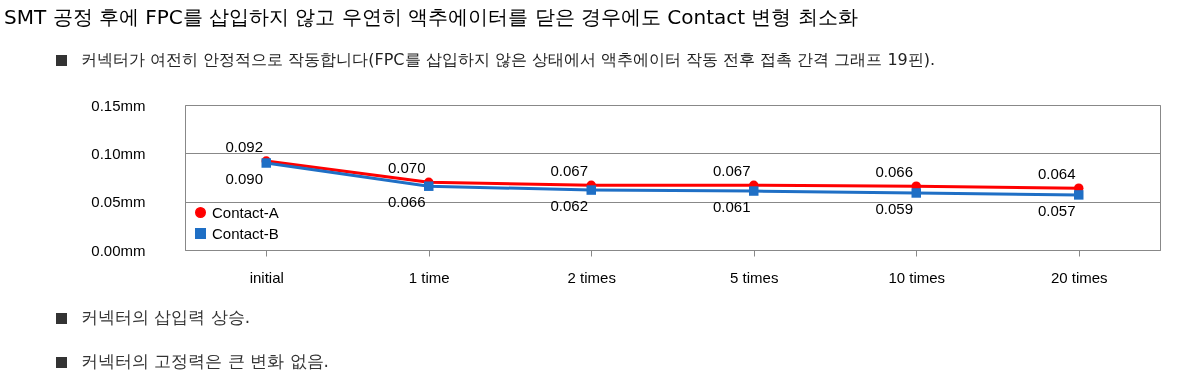 The width and height of the screenshot is (1200, 392). I want to click on data-label: 0.059, so click(894, 208).